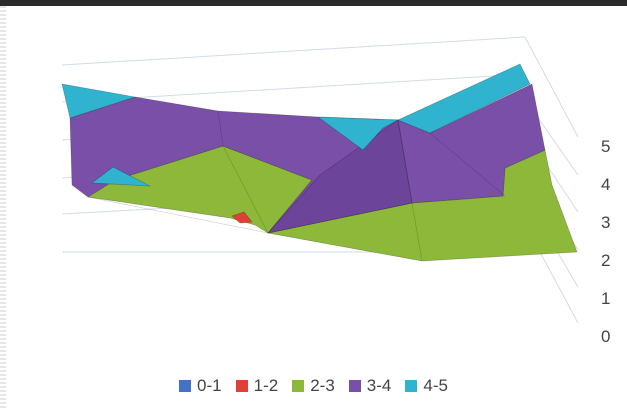 This screenshot has width=627, height=410. I want to click on z-tick-label: 0, so click(605, 336).